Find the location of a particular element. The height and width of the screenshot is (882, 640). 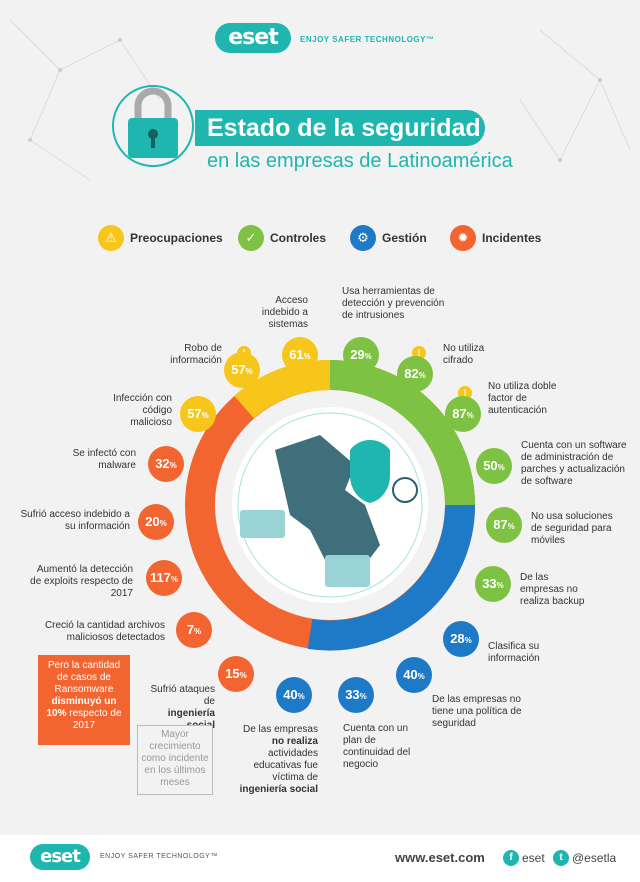

stat-politica: 40% is located at coordinates (414, 675).